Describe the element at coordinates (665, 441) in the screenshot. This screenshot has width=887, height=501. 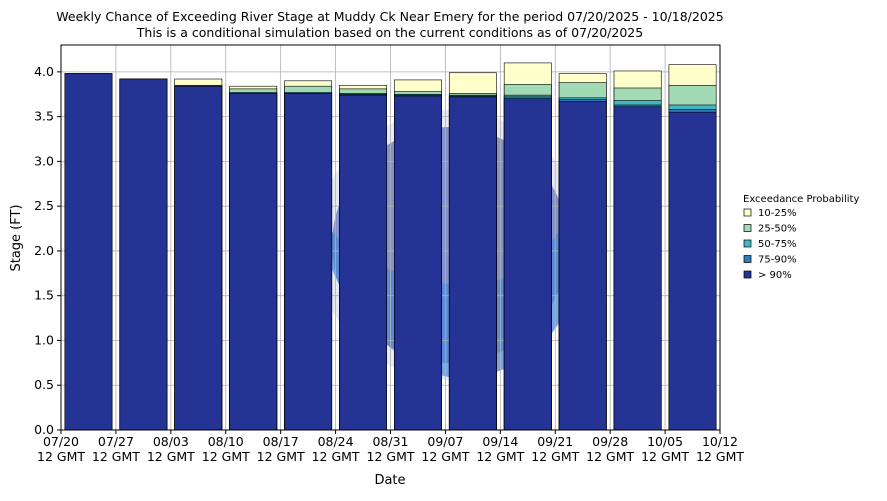
I see `x-tick-label: 10/05` at that location.